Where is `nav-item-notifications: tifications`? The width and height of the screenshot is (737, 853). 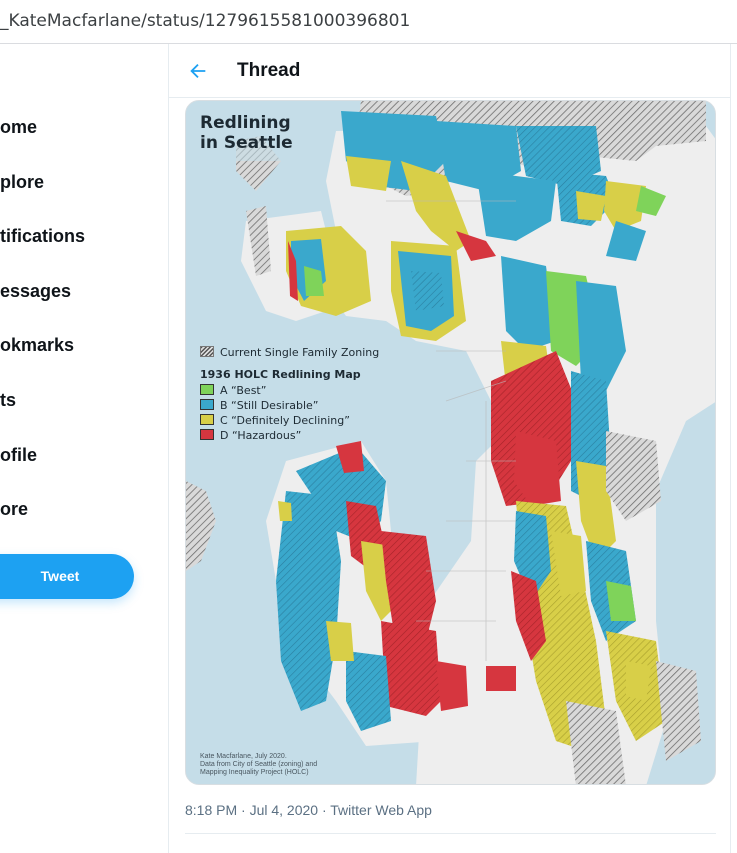 nav-item-notifications: tifications is located at coordinates (42, 236).